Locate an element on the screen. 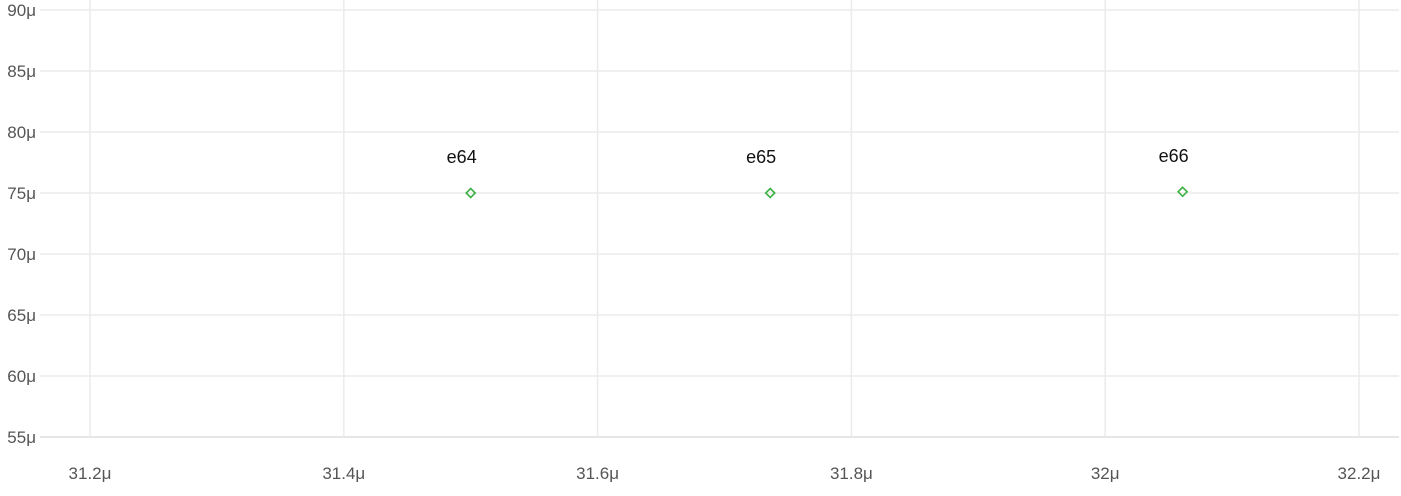  x-tick-label: 31.4μ is located at coordinates (343, 473).